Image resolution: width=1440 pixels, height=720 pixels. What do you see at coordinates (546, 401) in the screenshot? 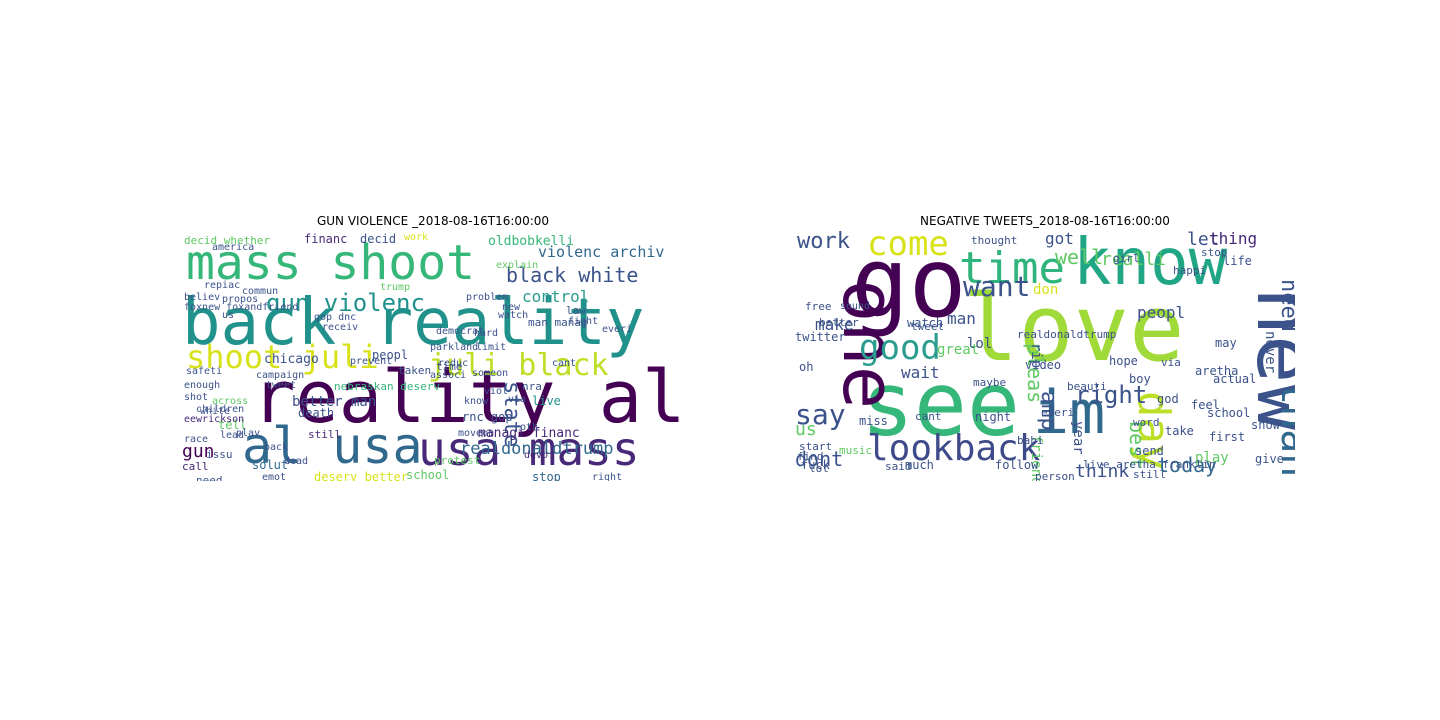
I see `cloud-word: live` at bounding box center [546, 401].